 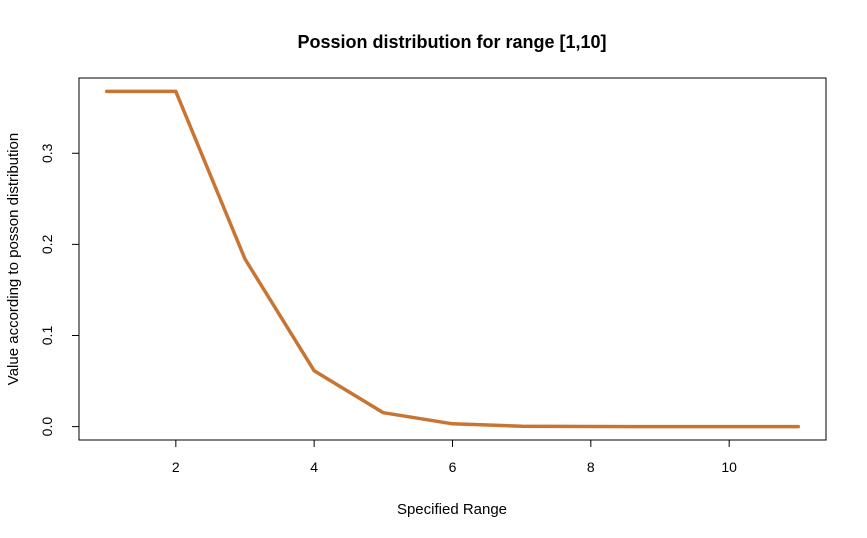 I want to click on y-axis-label: Value according to posson distribution, so click(x=13, y=259).